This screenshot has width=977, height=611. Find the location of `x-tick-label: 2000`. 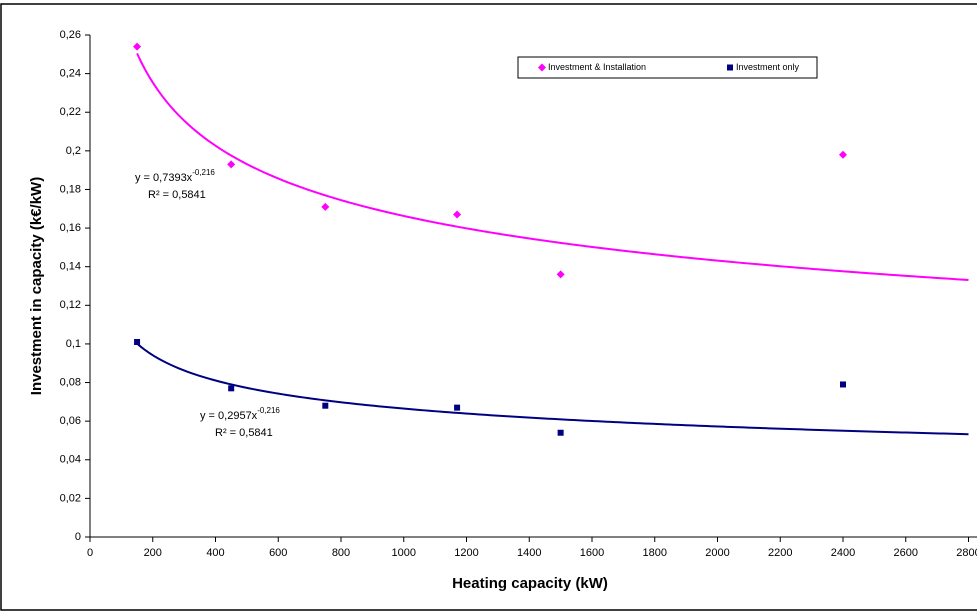

x-tick-label: 2000 is located at coordinates (717, 553).